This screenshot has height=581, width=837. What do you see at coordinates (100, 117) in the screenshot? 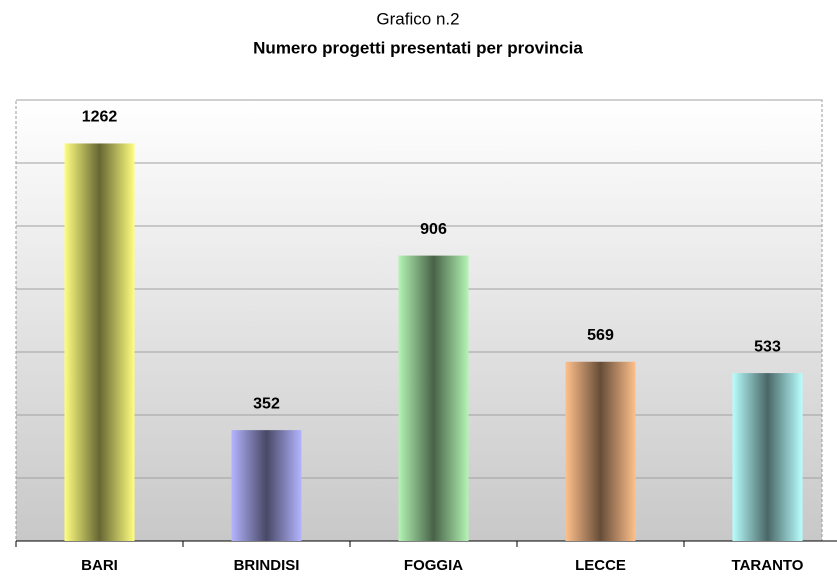
I see `value-label: 1262` at bounding box center [100, 117].